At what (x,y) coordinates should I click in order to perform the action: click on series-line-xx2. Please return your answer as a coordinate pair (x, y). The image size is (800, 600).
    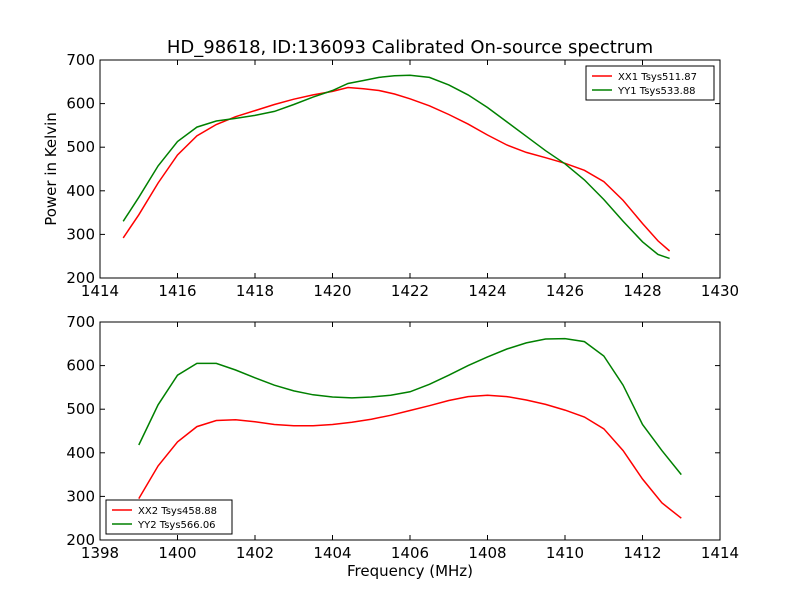
    Looking at the image, I should click on (410, 456).